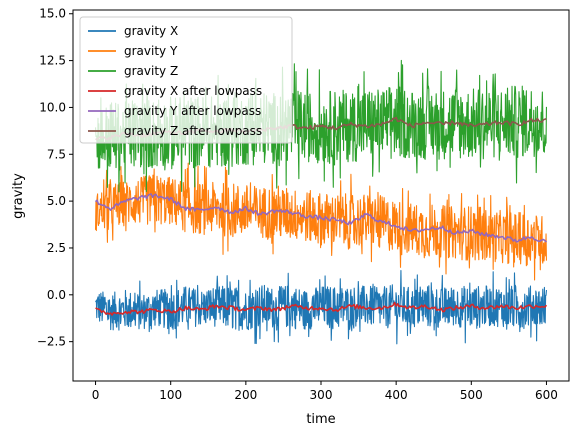 The width and height of the screenshot is (579, 436). What do you see at coordinates (51, 342) in the screenshot?
I see `y-tick-label: −2.5` at bounding box center [51, 342].